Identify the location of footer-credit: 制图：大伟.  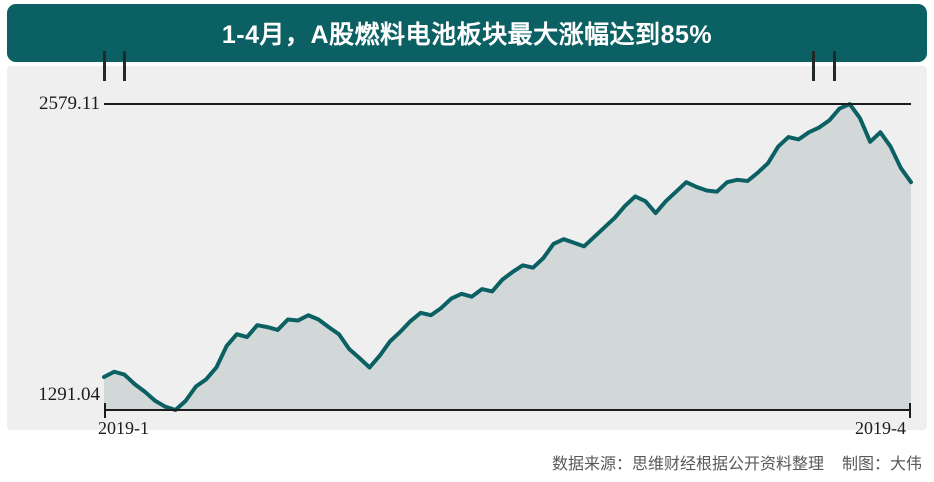
(881, 464).